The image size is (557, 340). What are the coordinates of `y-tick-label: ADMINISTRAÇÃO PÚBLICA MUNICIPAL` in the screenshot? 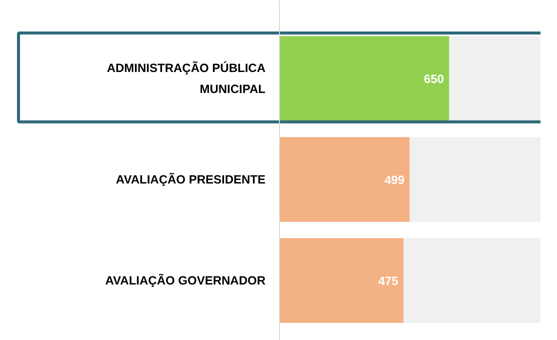 It's located at (186, 78).